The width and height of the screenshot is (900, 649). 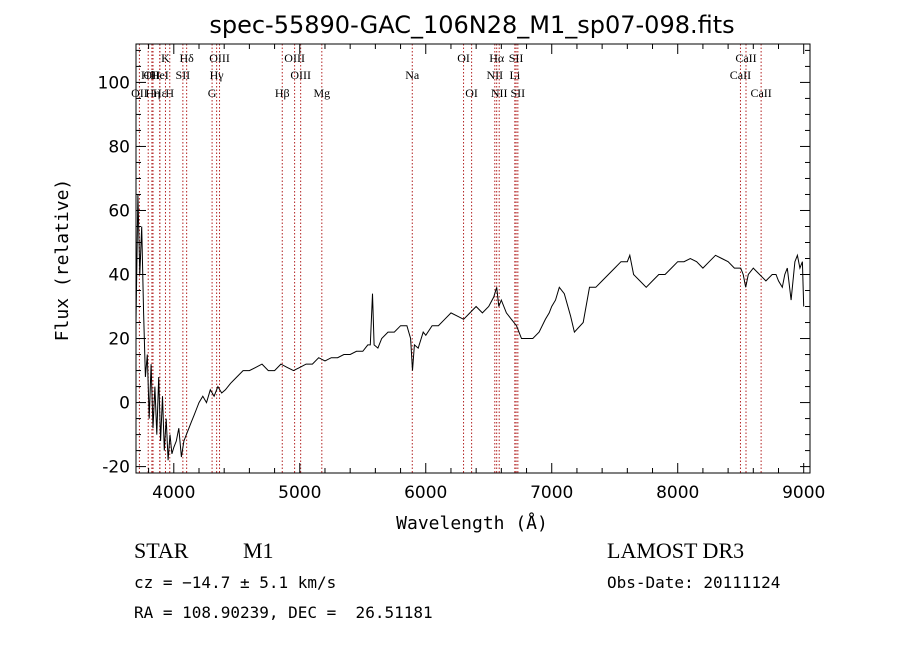 I want to click on y-tick-label: 40, so click(x=119, y=276).